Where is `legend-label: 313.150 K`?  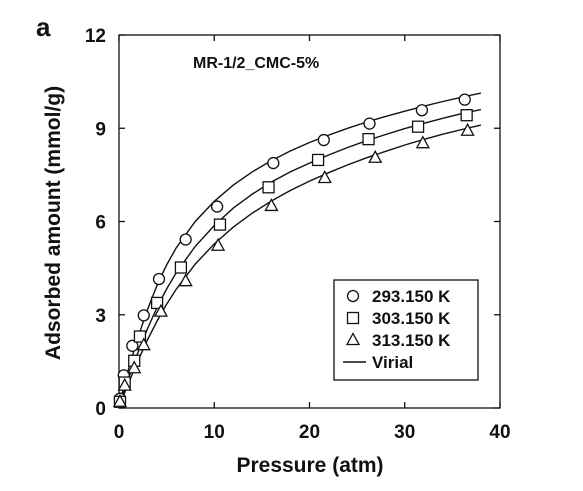
legend-label: 313.150 K is located at coordinates (411, 340).